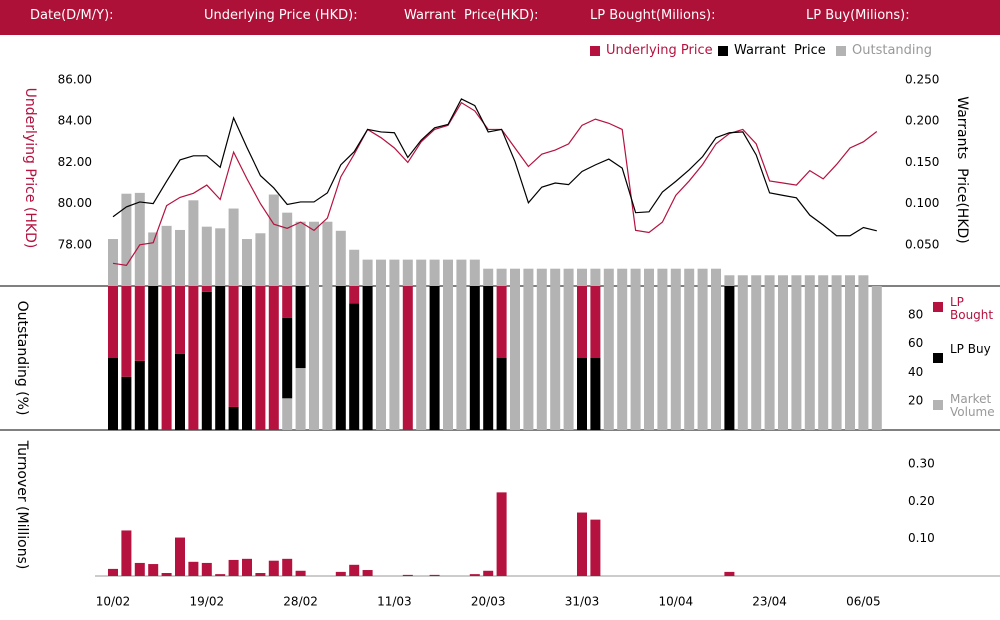  I want to click on legend-label: LP Buy, so click(970, 349).